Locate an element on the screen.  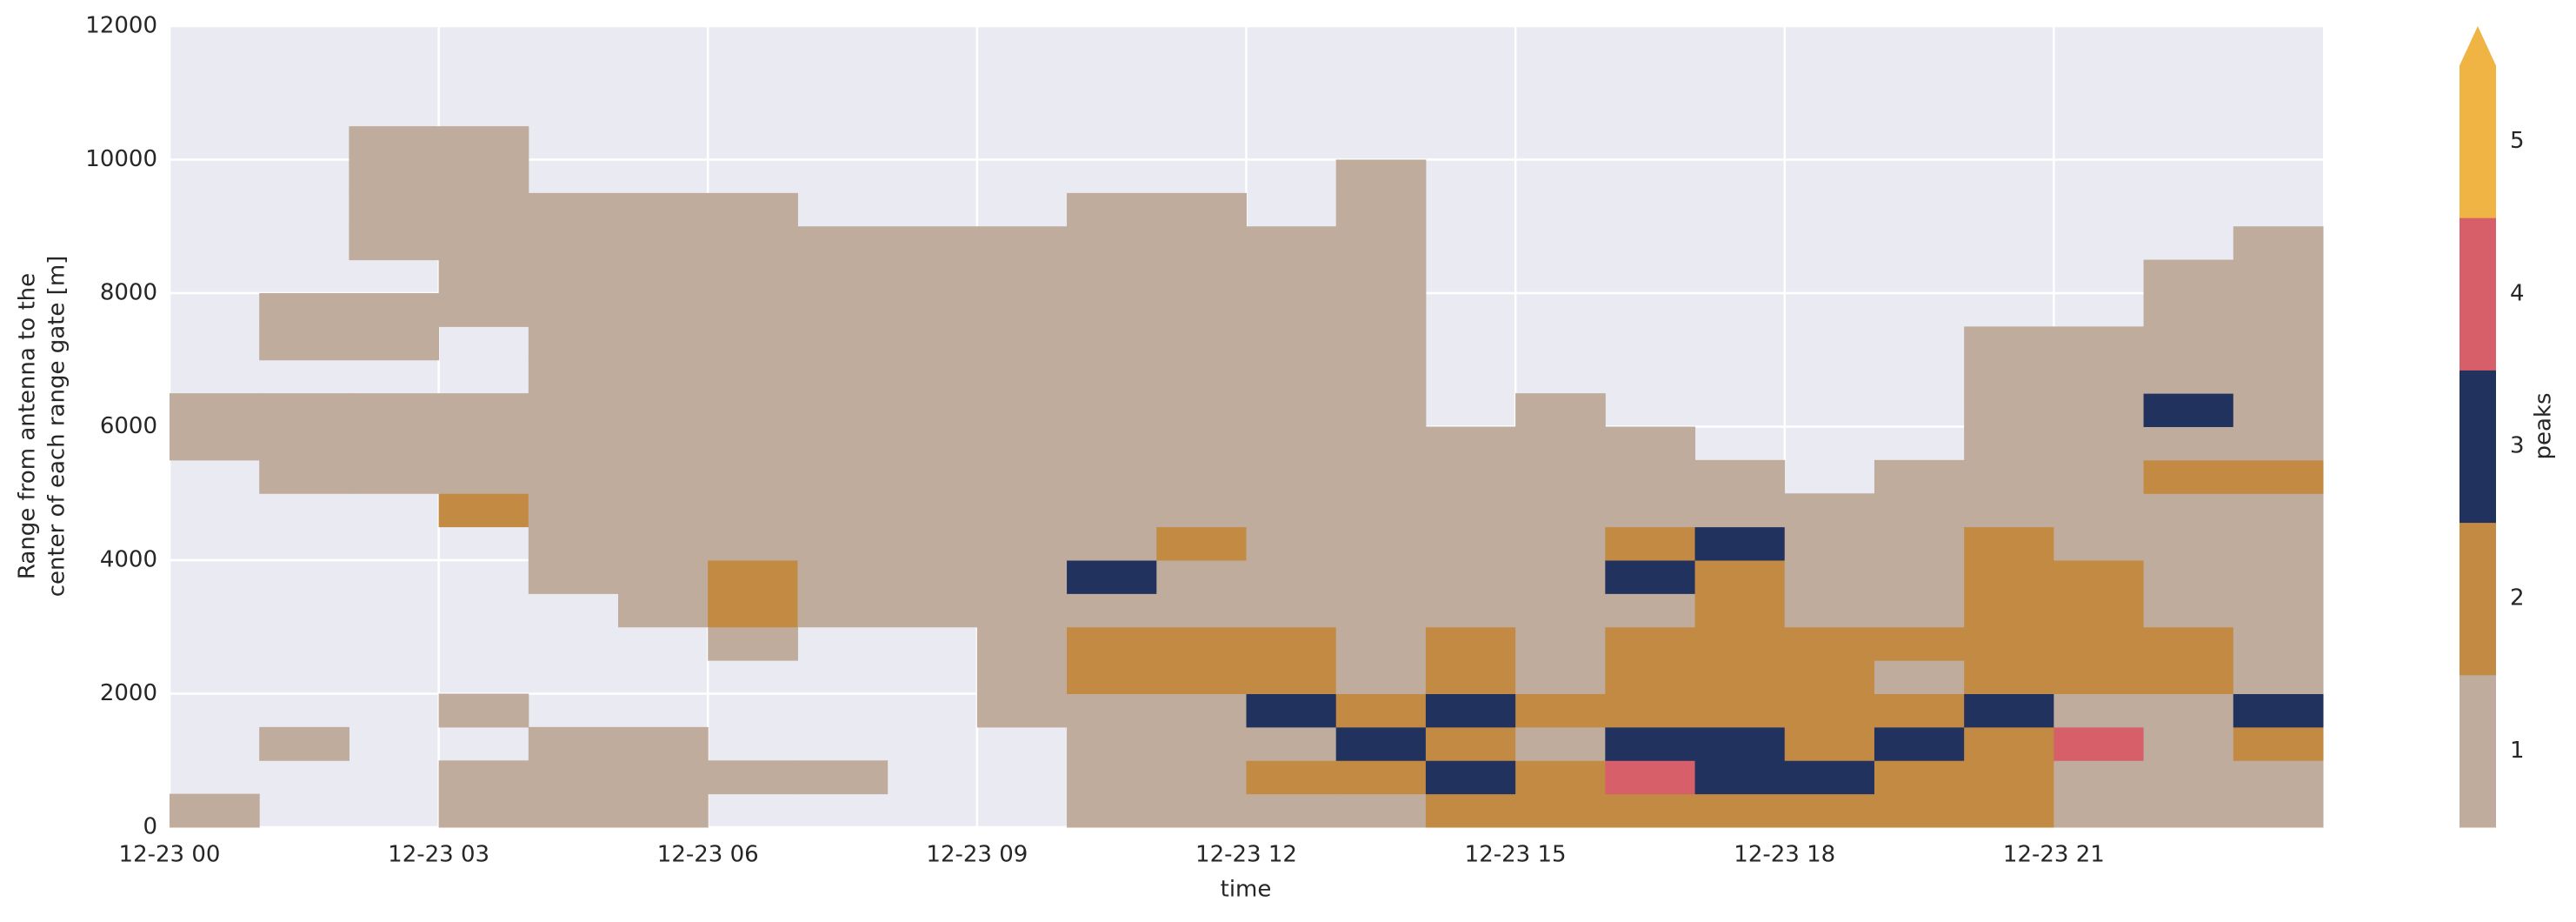
y-tick-label: 0 is located at coordinates (150, 827).